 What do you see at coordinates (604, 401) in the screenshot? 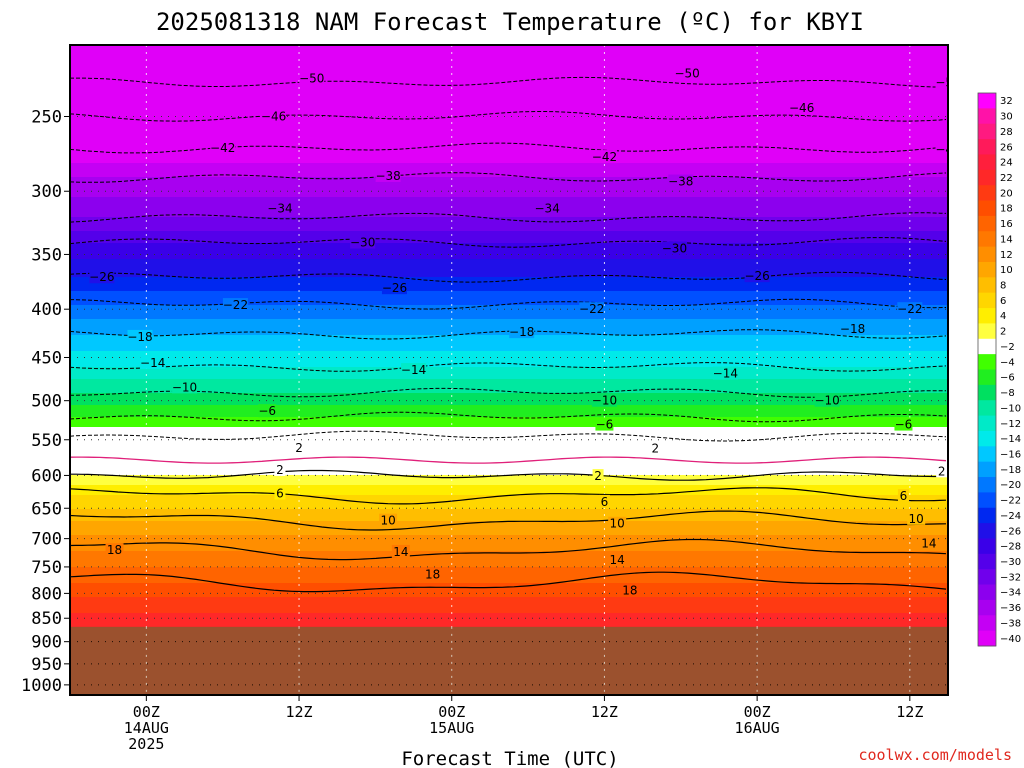
I see `contour-label: −10` at bounding box center [604, 401].